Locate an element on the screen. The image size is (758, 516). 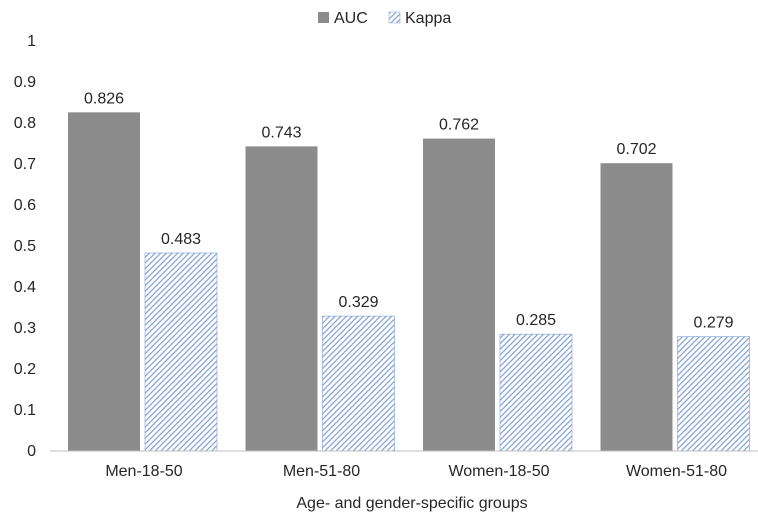
y-tick-label: 0.7 is located at coordinates (25, 164).